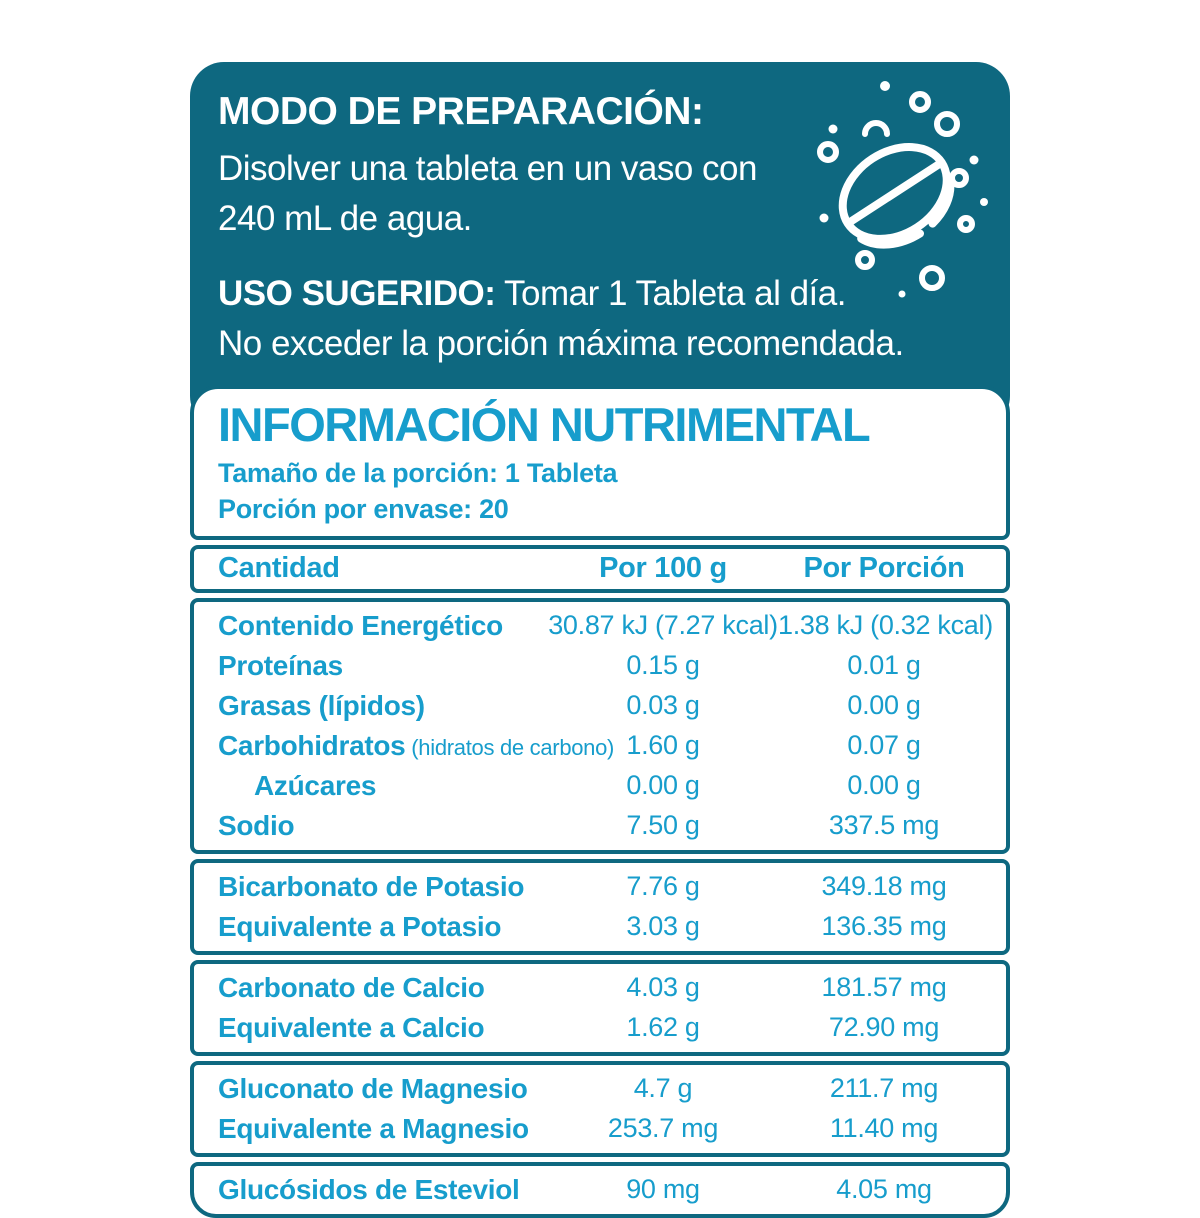 Image resolution: width=1200 pixels, height=1218 pixels. Describe the element at coordinates (510, 747) in the screenshot. I see `row-sublabel: (hidratos de carbono)` at that location.